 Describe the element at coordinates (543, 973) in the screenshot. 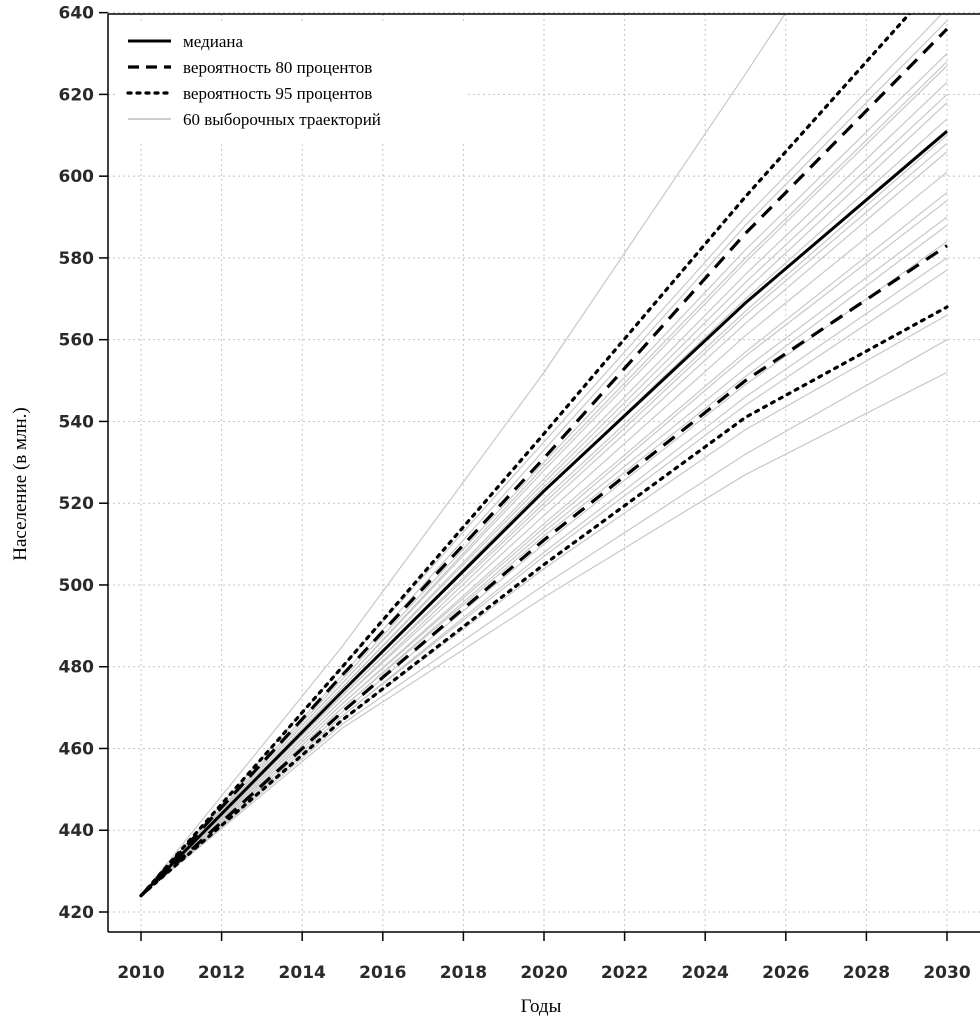

I see `x-tick-label: 2020` at that location.